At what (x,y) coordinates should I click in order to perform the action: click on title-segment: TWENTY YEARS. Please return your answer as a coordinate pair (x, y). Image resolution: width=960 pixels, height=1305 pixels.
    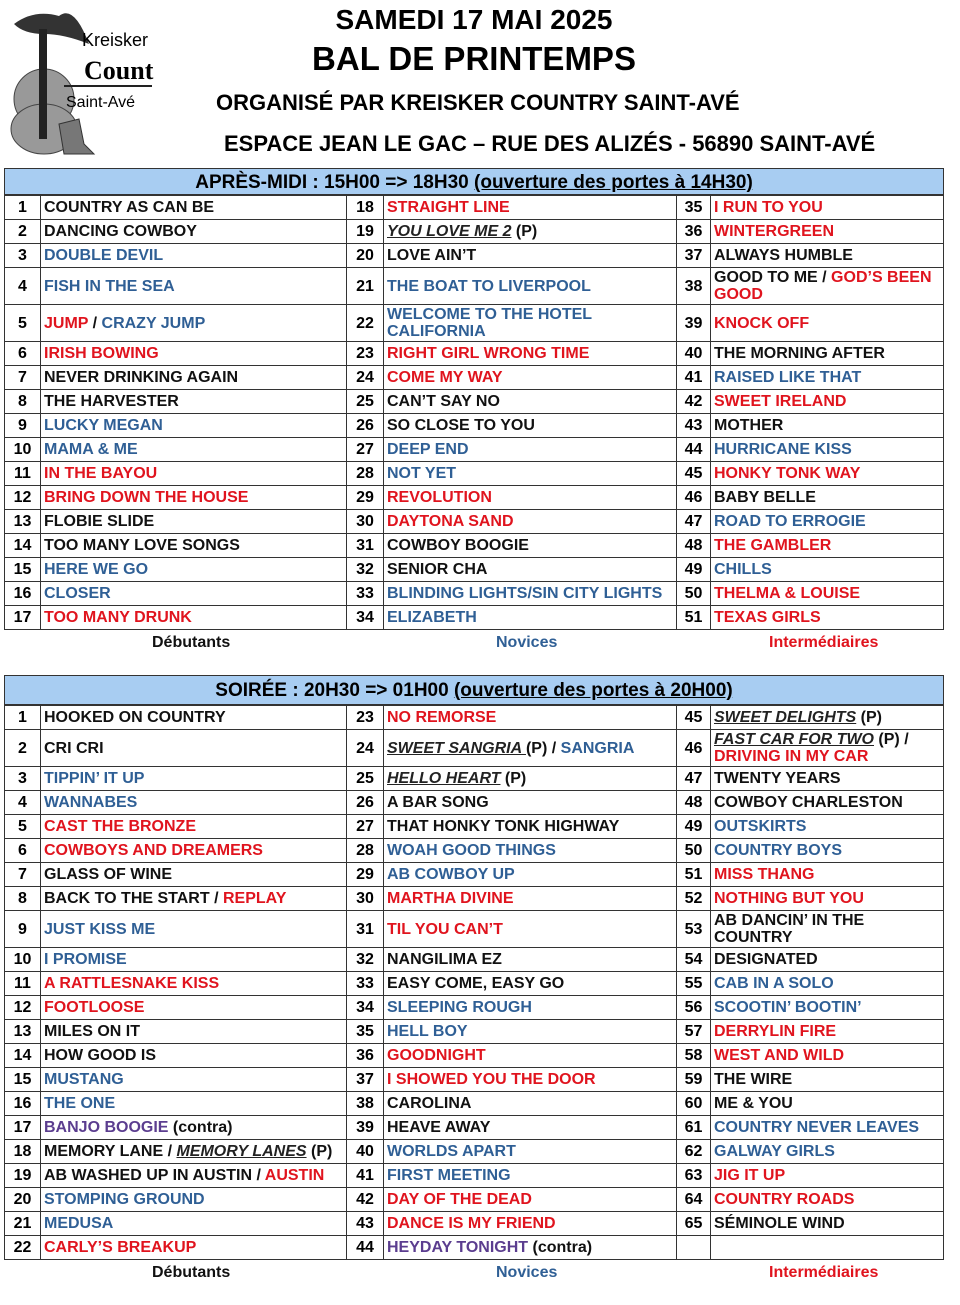
    Looking at the image, I should click on (777, 778).